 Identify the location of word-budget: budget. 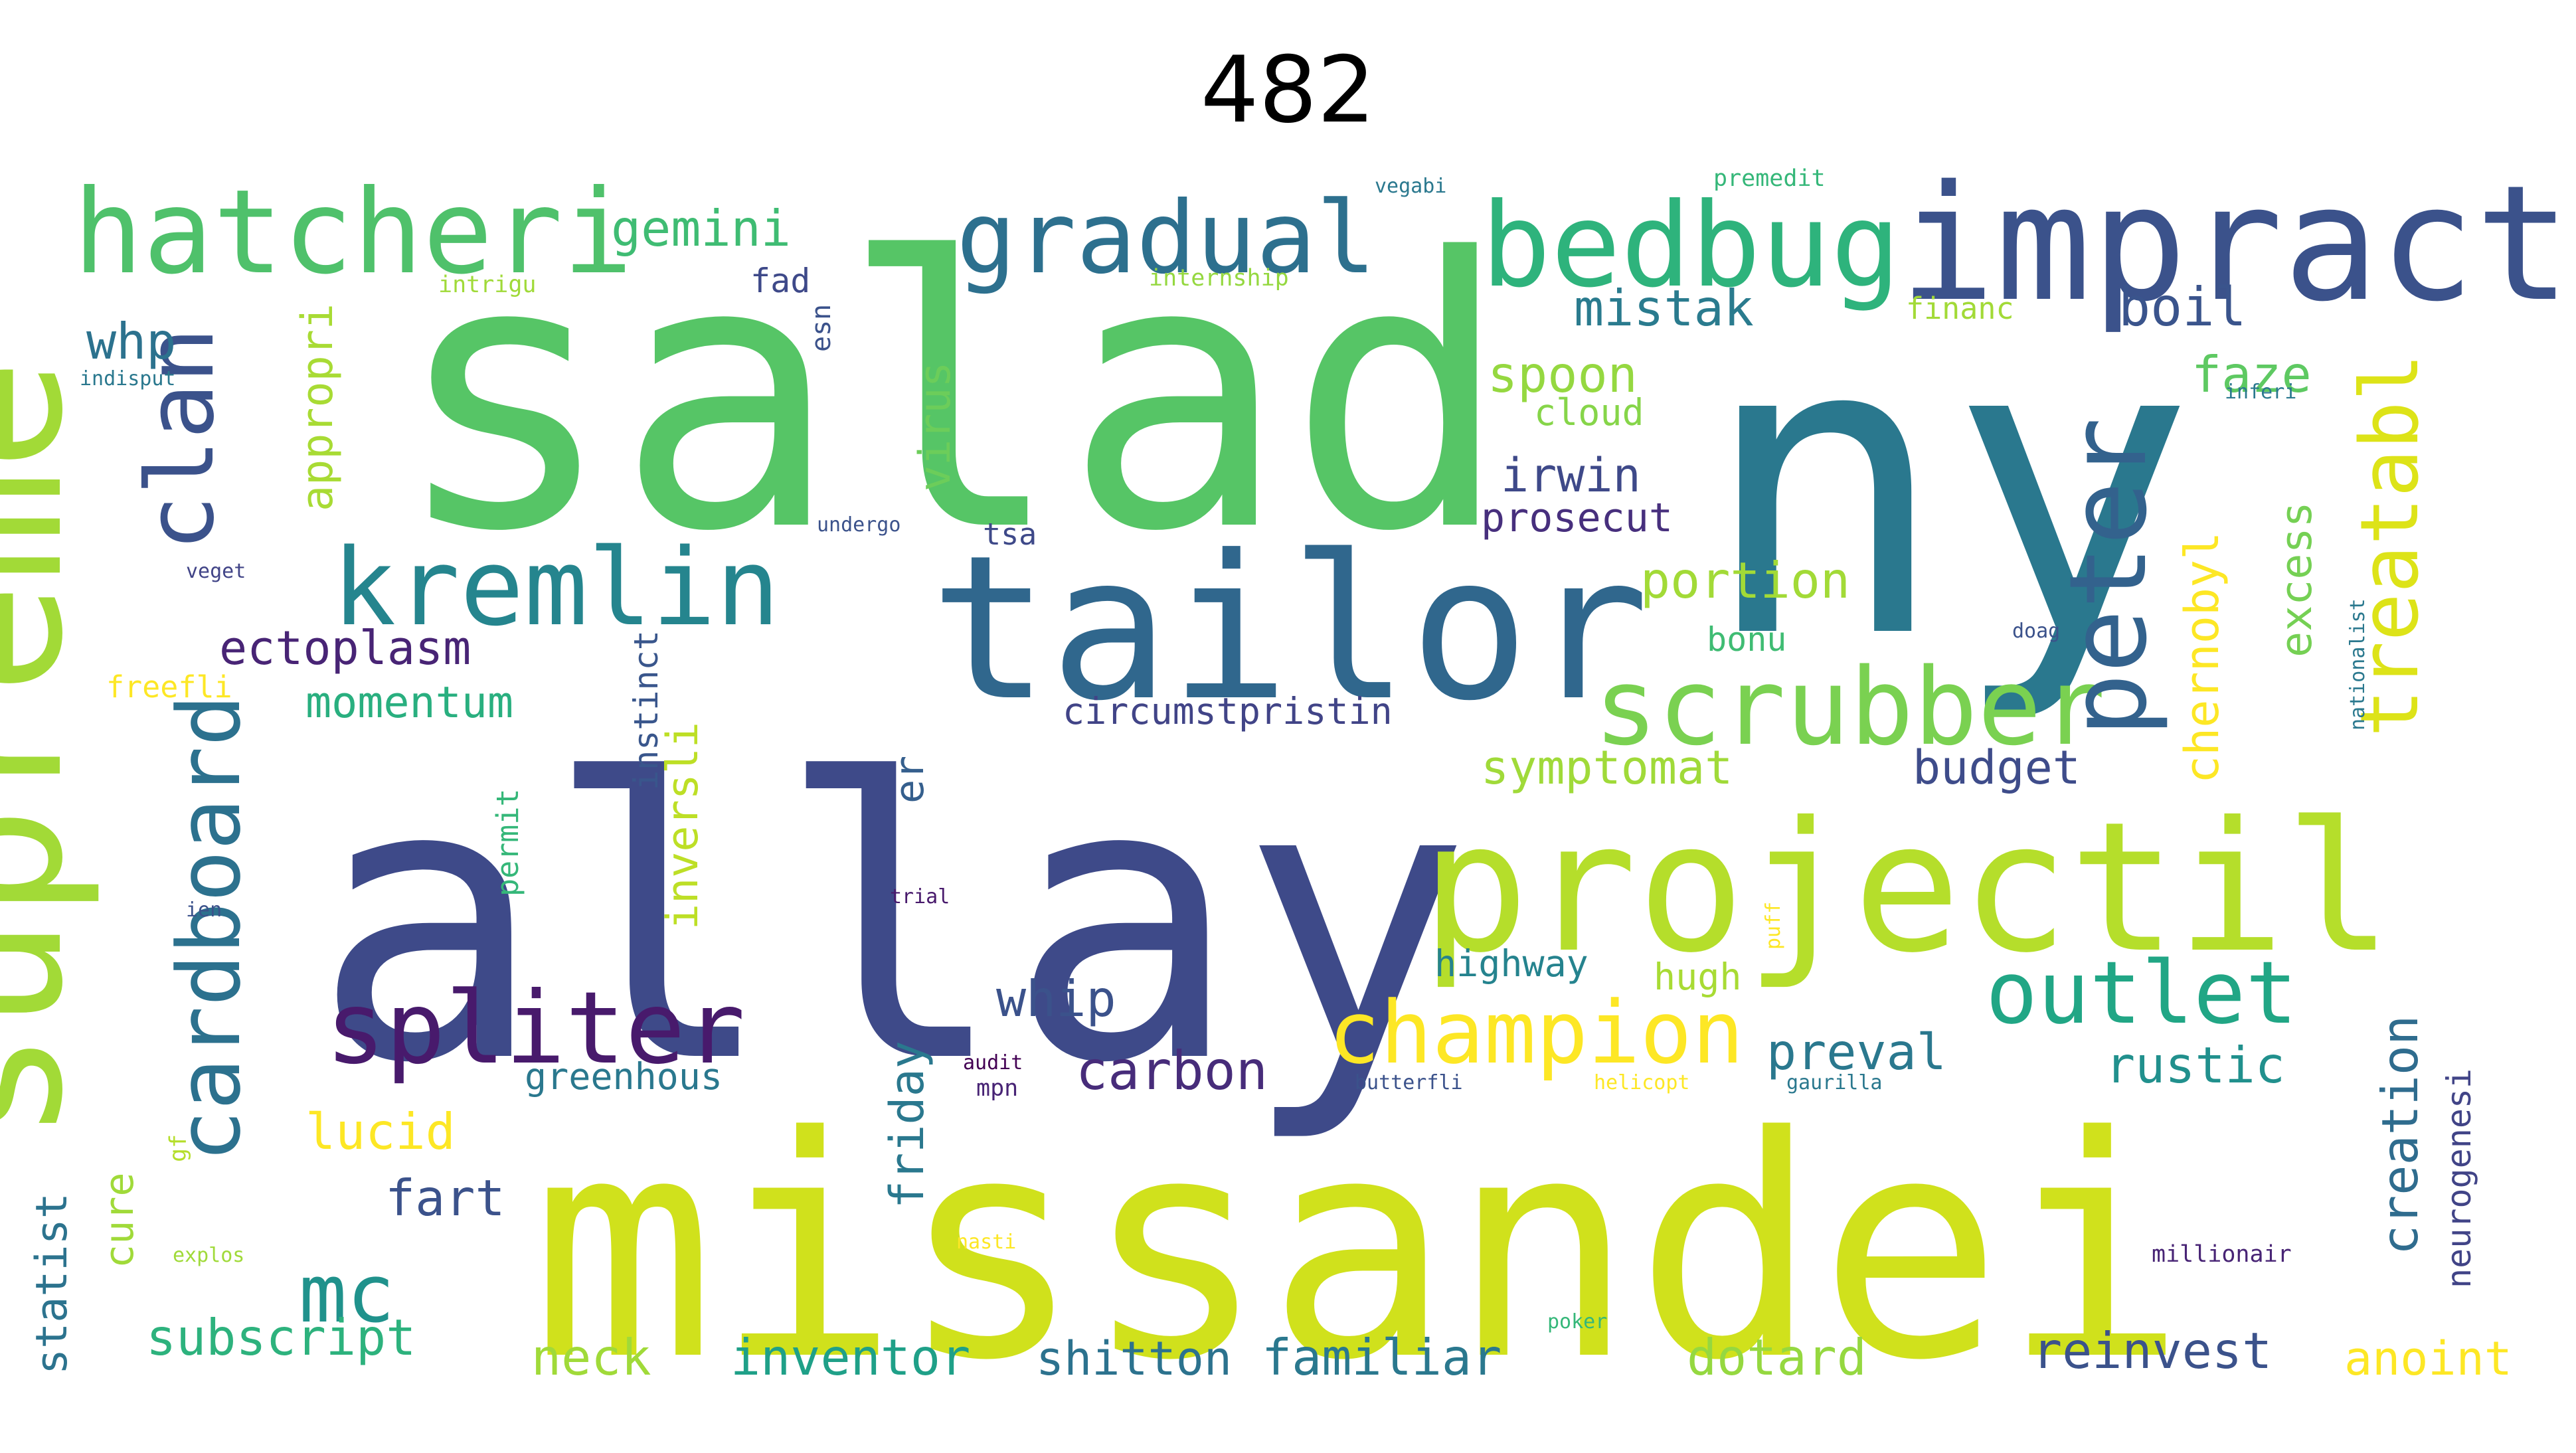
(1997, 767).